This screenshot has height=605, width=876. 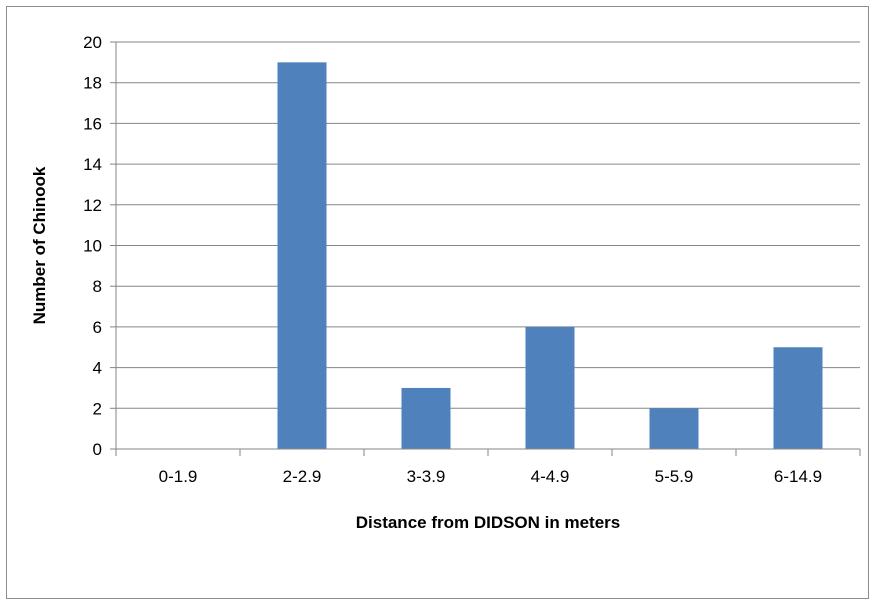 I want to click on bar-3-3.9, so click(x=426, y=418).